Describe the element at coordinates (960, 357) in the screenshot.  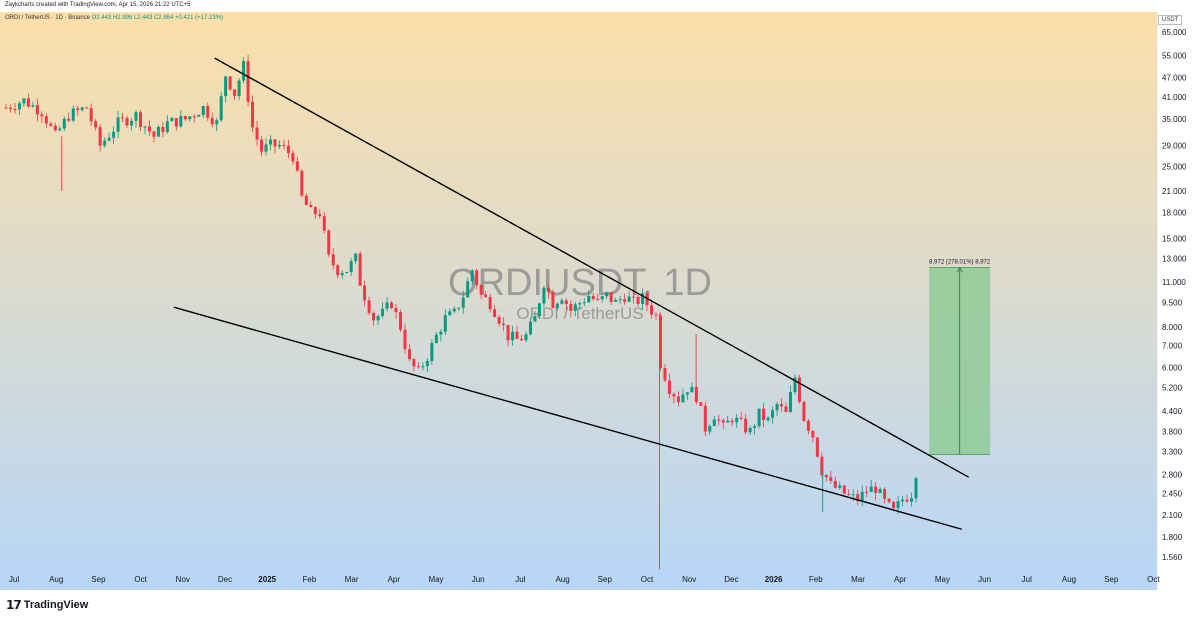
I see `price-range-tool: 8.972 (278.01%) 8,972` at that location.